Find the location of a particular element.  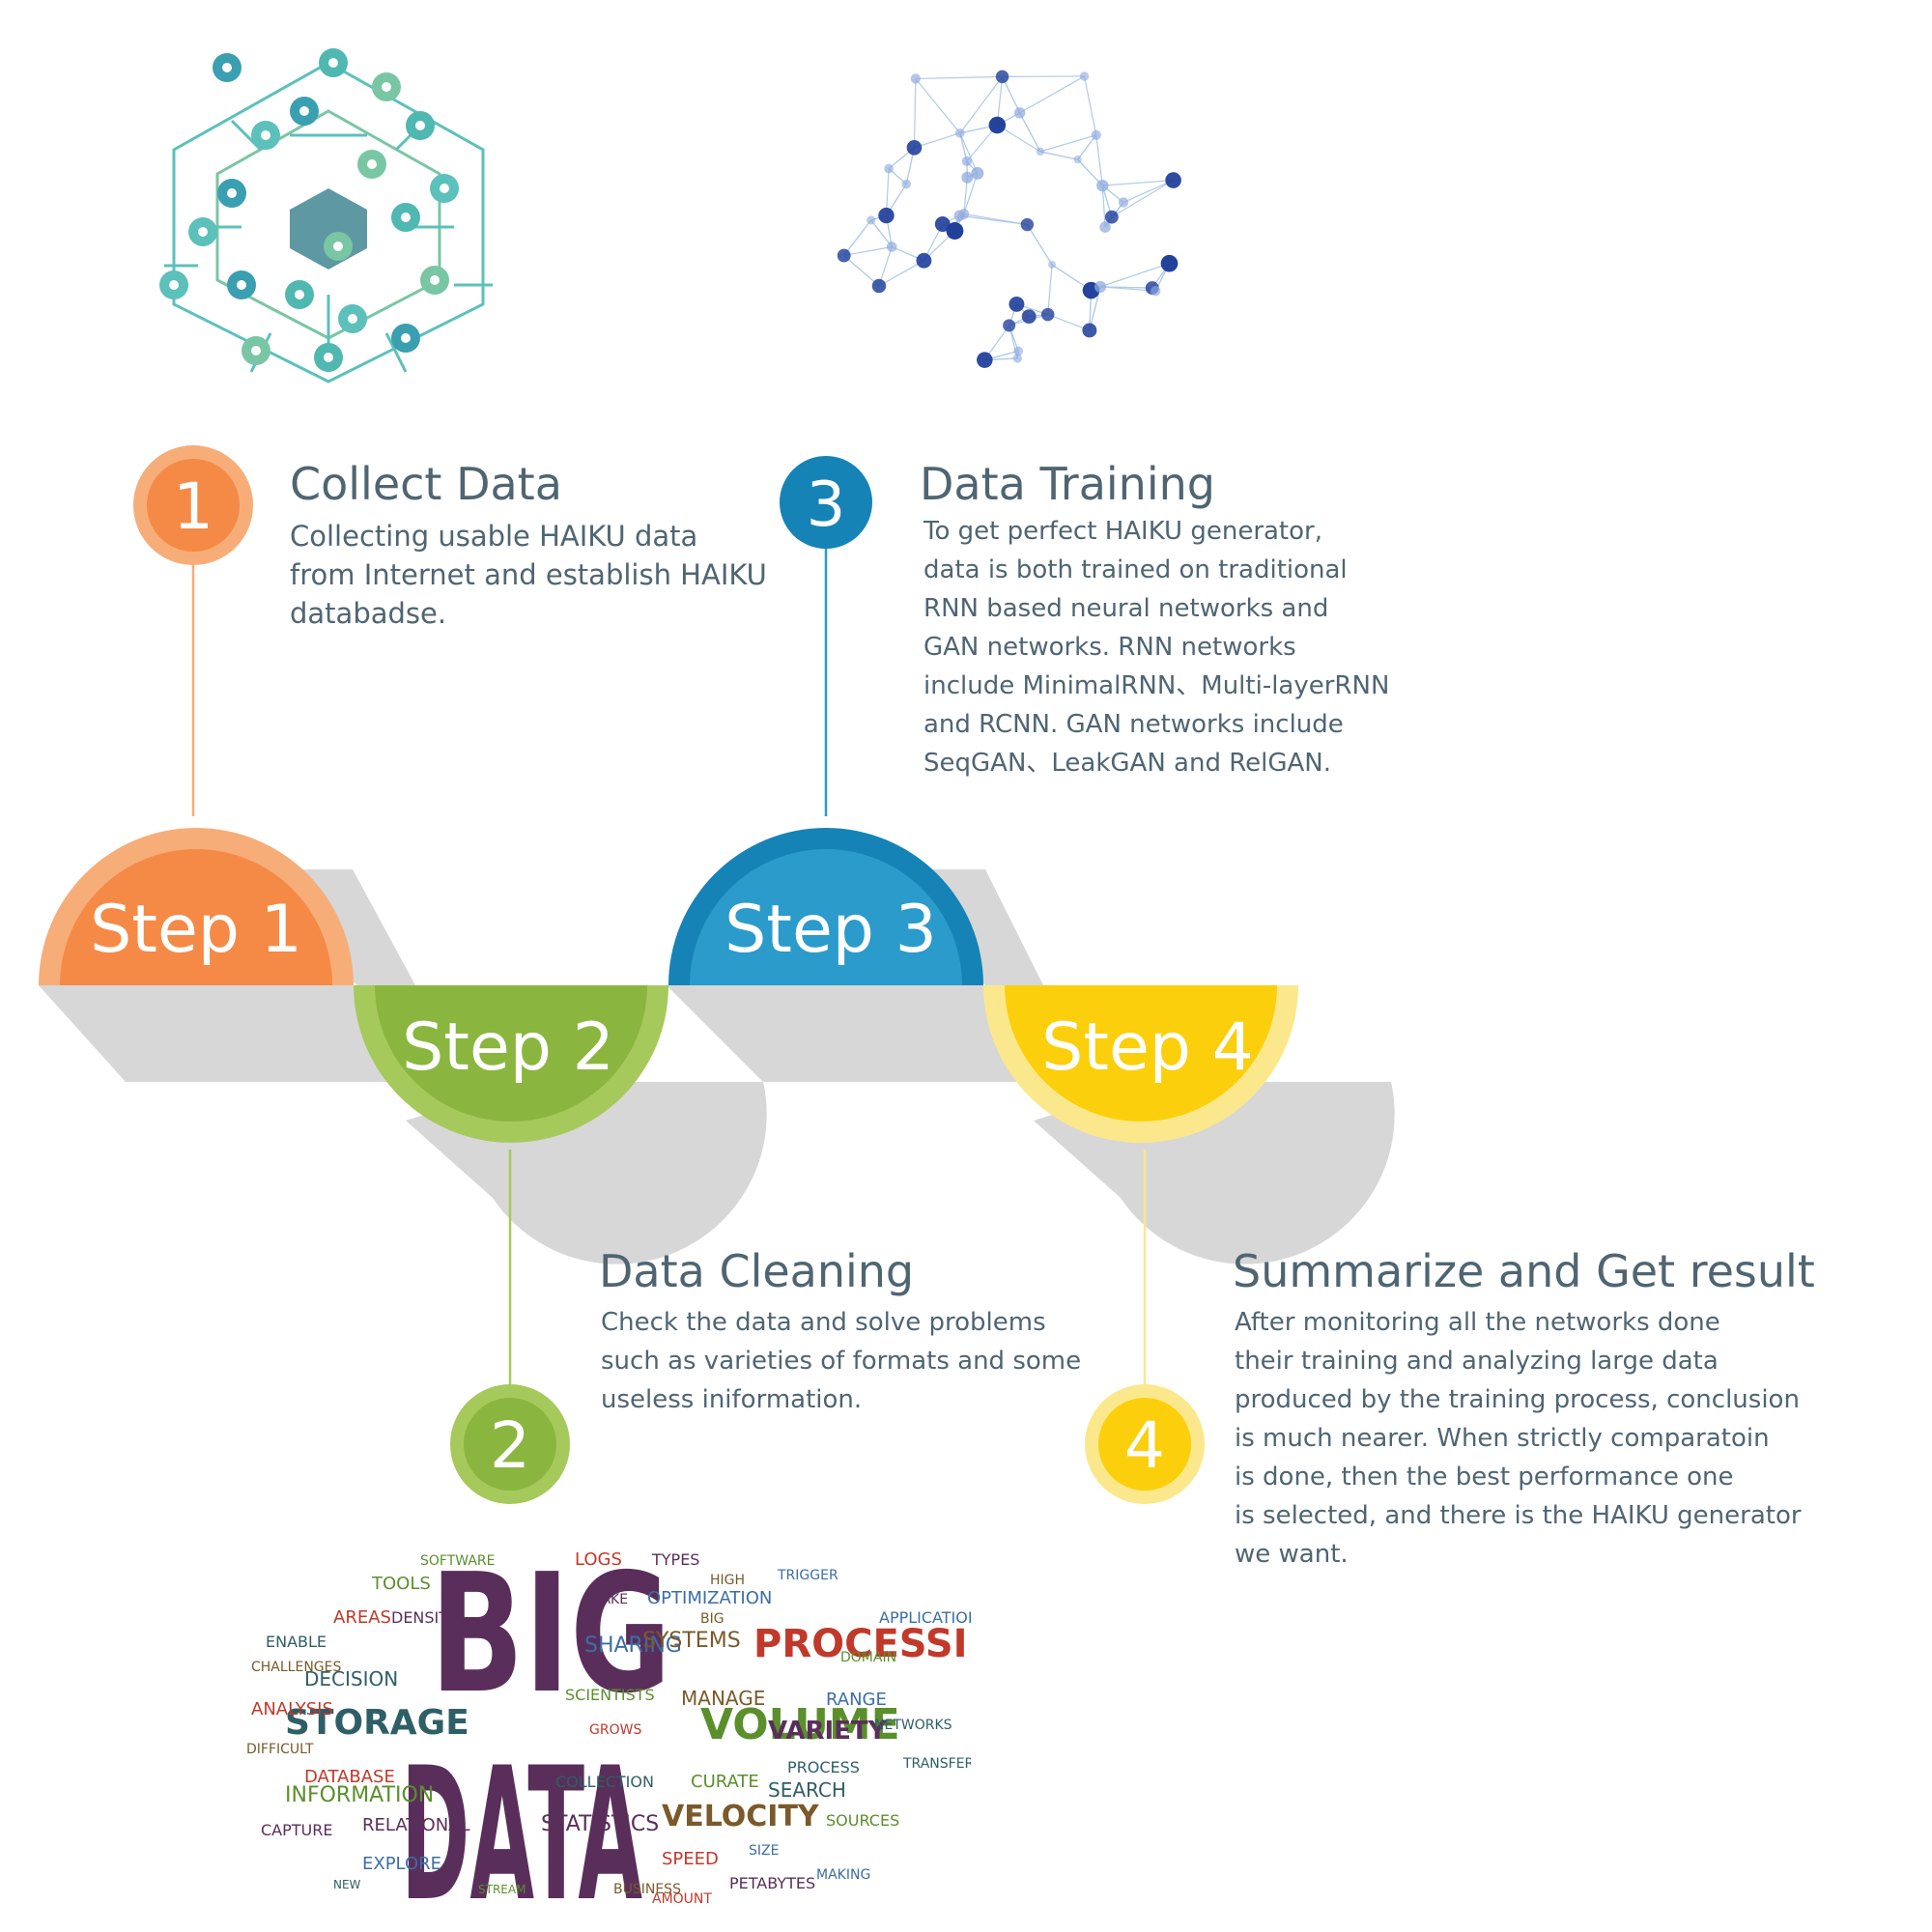

word-cloud-term: CURATE is located at coordinates (725, 1782).